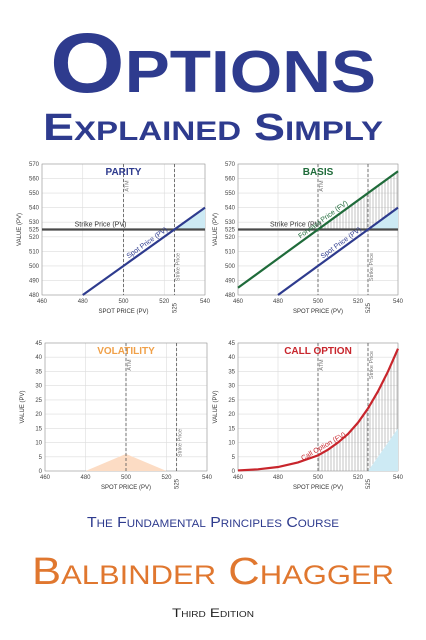 The width and height of the screenshot is (426, 640). Describe the element at coordinates (213, 128) in the screenshot. I see `book-subtitle: Explained Simply` at that location.